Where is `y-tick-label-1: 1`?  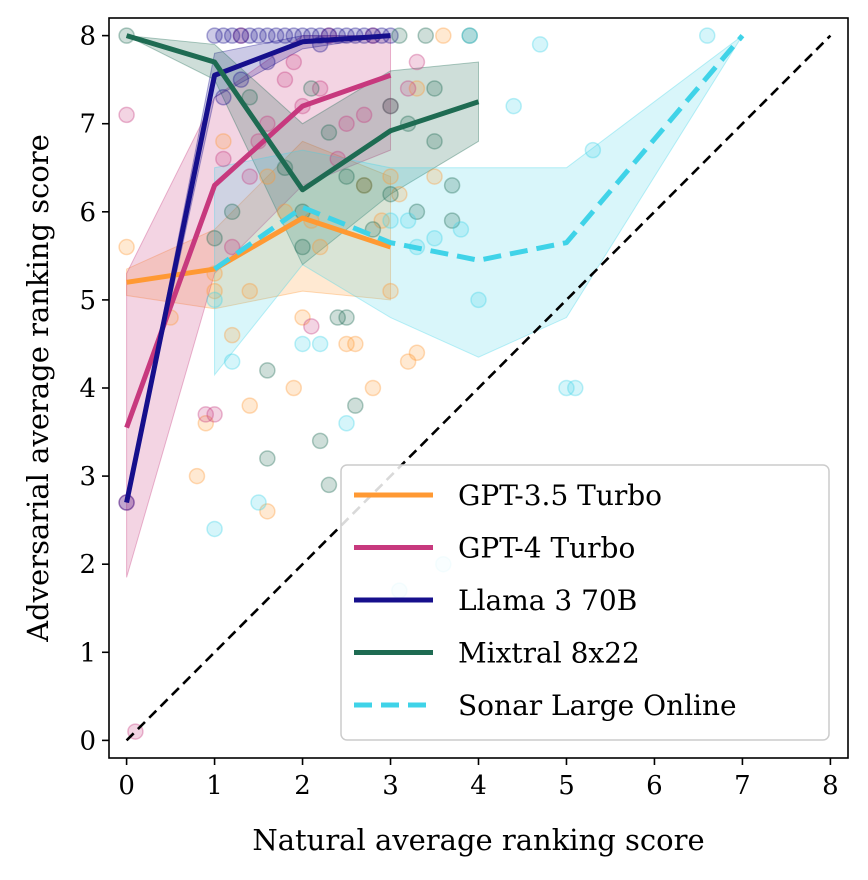
y-tick-label-1: 1 is located at coordinates (87, 653).